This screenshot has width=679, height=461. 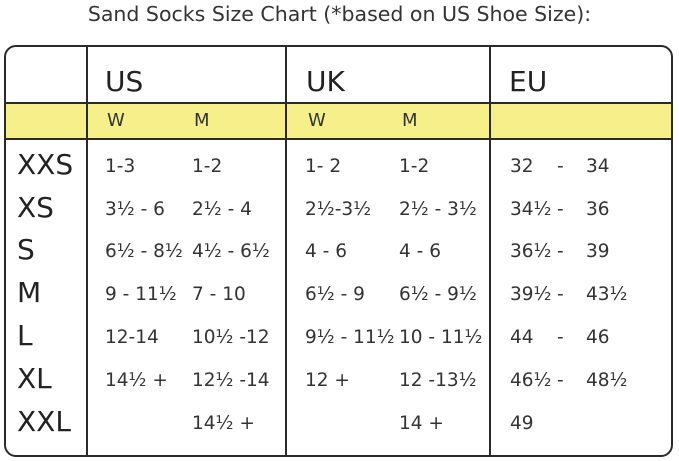 I want to click on us-m-value: 4½ - 6½, so click(x=231, y=251).